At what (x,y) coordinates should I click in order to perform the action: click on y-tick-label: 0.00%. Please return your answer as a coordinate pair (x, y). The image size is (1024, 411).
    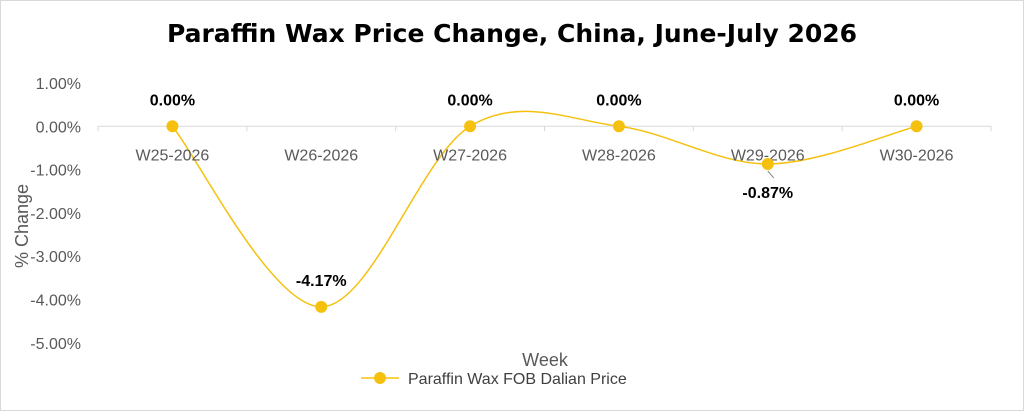
    Looking at the image, I should click on (58, 127).